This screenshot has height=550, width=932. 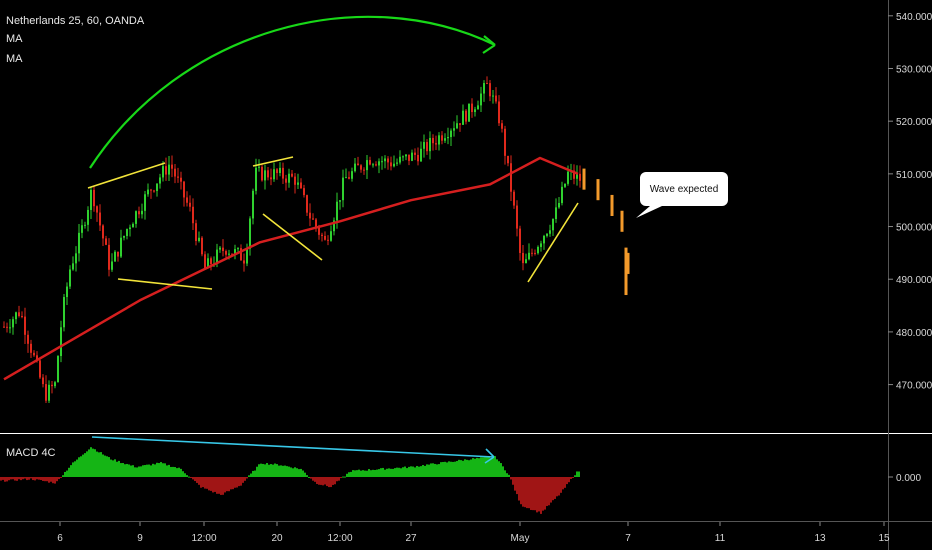 What do you see at coordinates (14, 59) in the screenshot?
I see `indicator-ma-2: MA` at bounding box center [14, 59].